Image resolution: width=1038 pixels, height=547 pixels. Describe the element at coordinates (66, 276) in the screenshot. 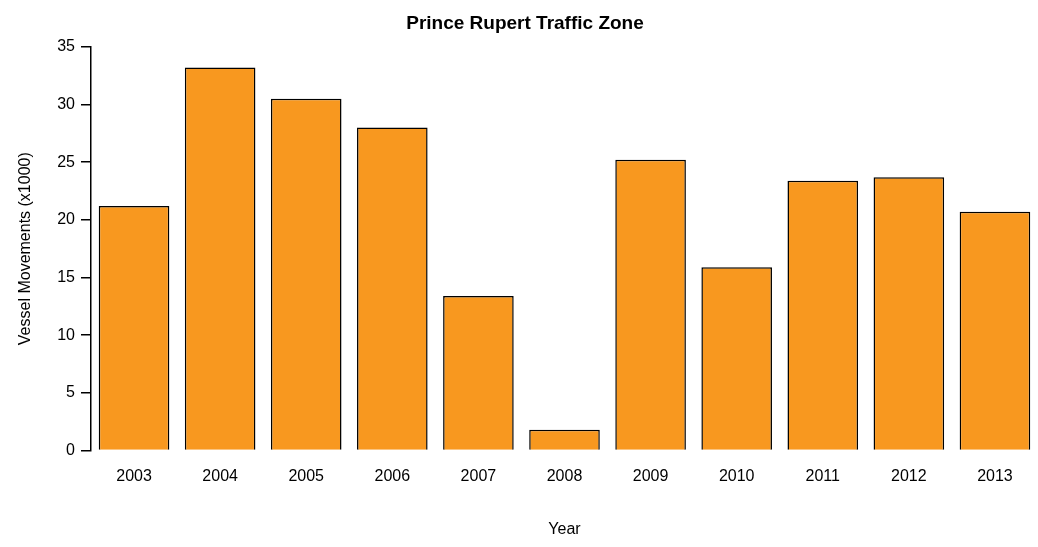

I see `y-tick-label: 15` at that location.